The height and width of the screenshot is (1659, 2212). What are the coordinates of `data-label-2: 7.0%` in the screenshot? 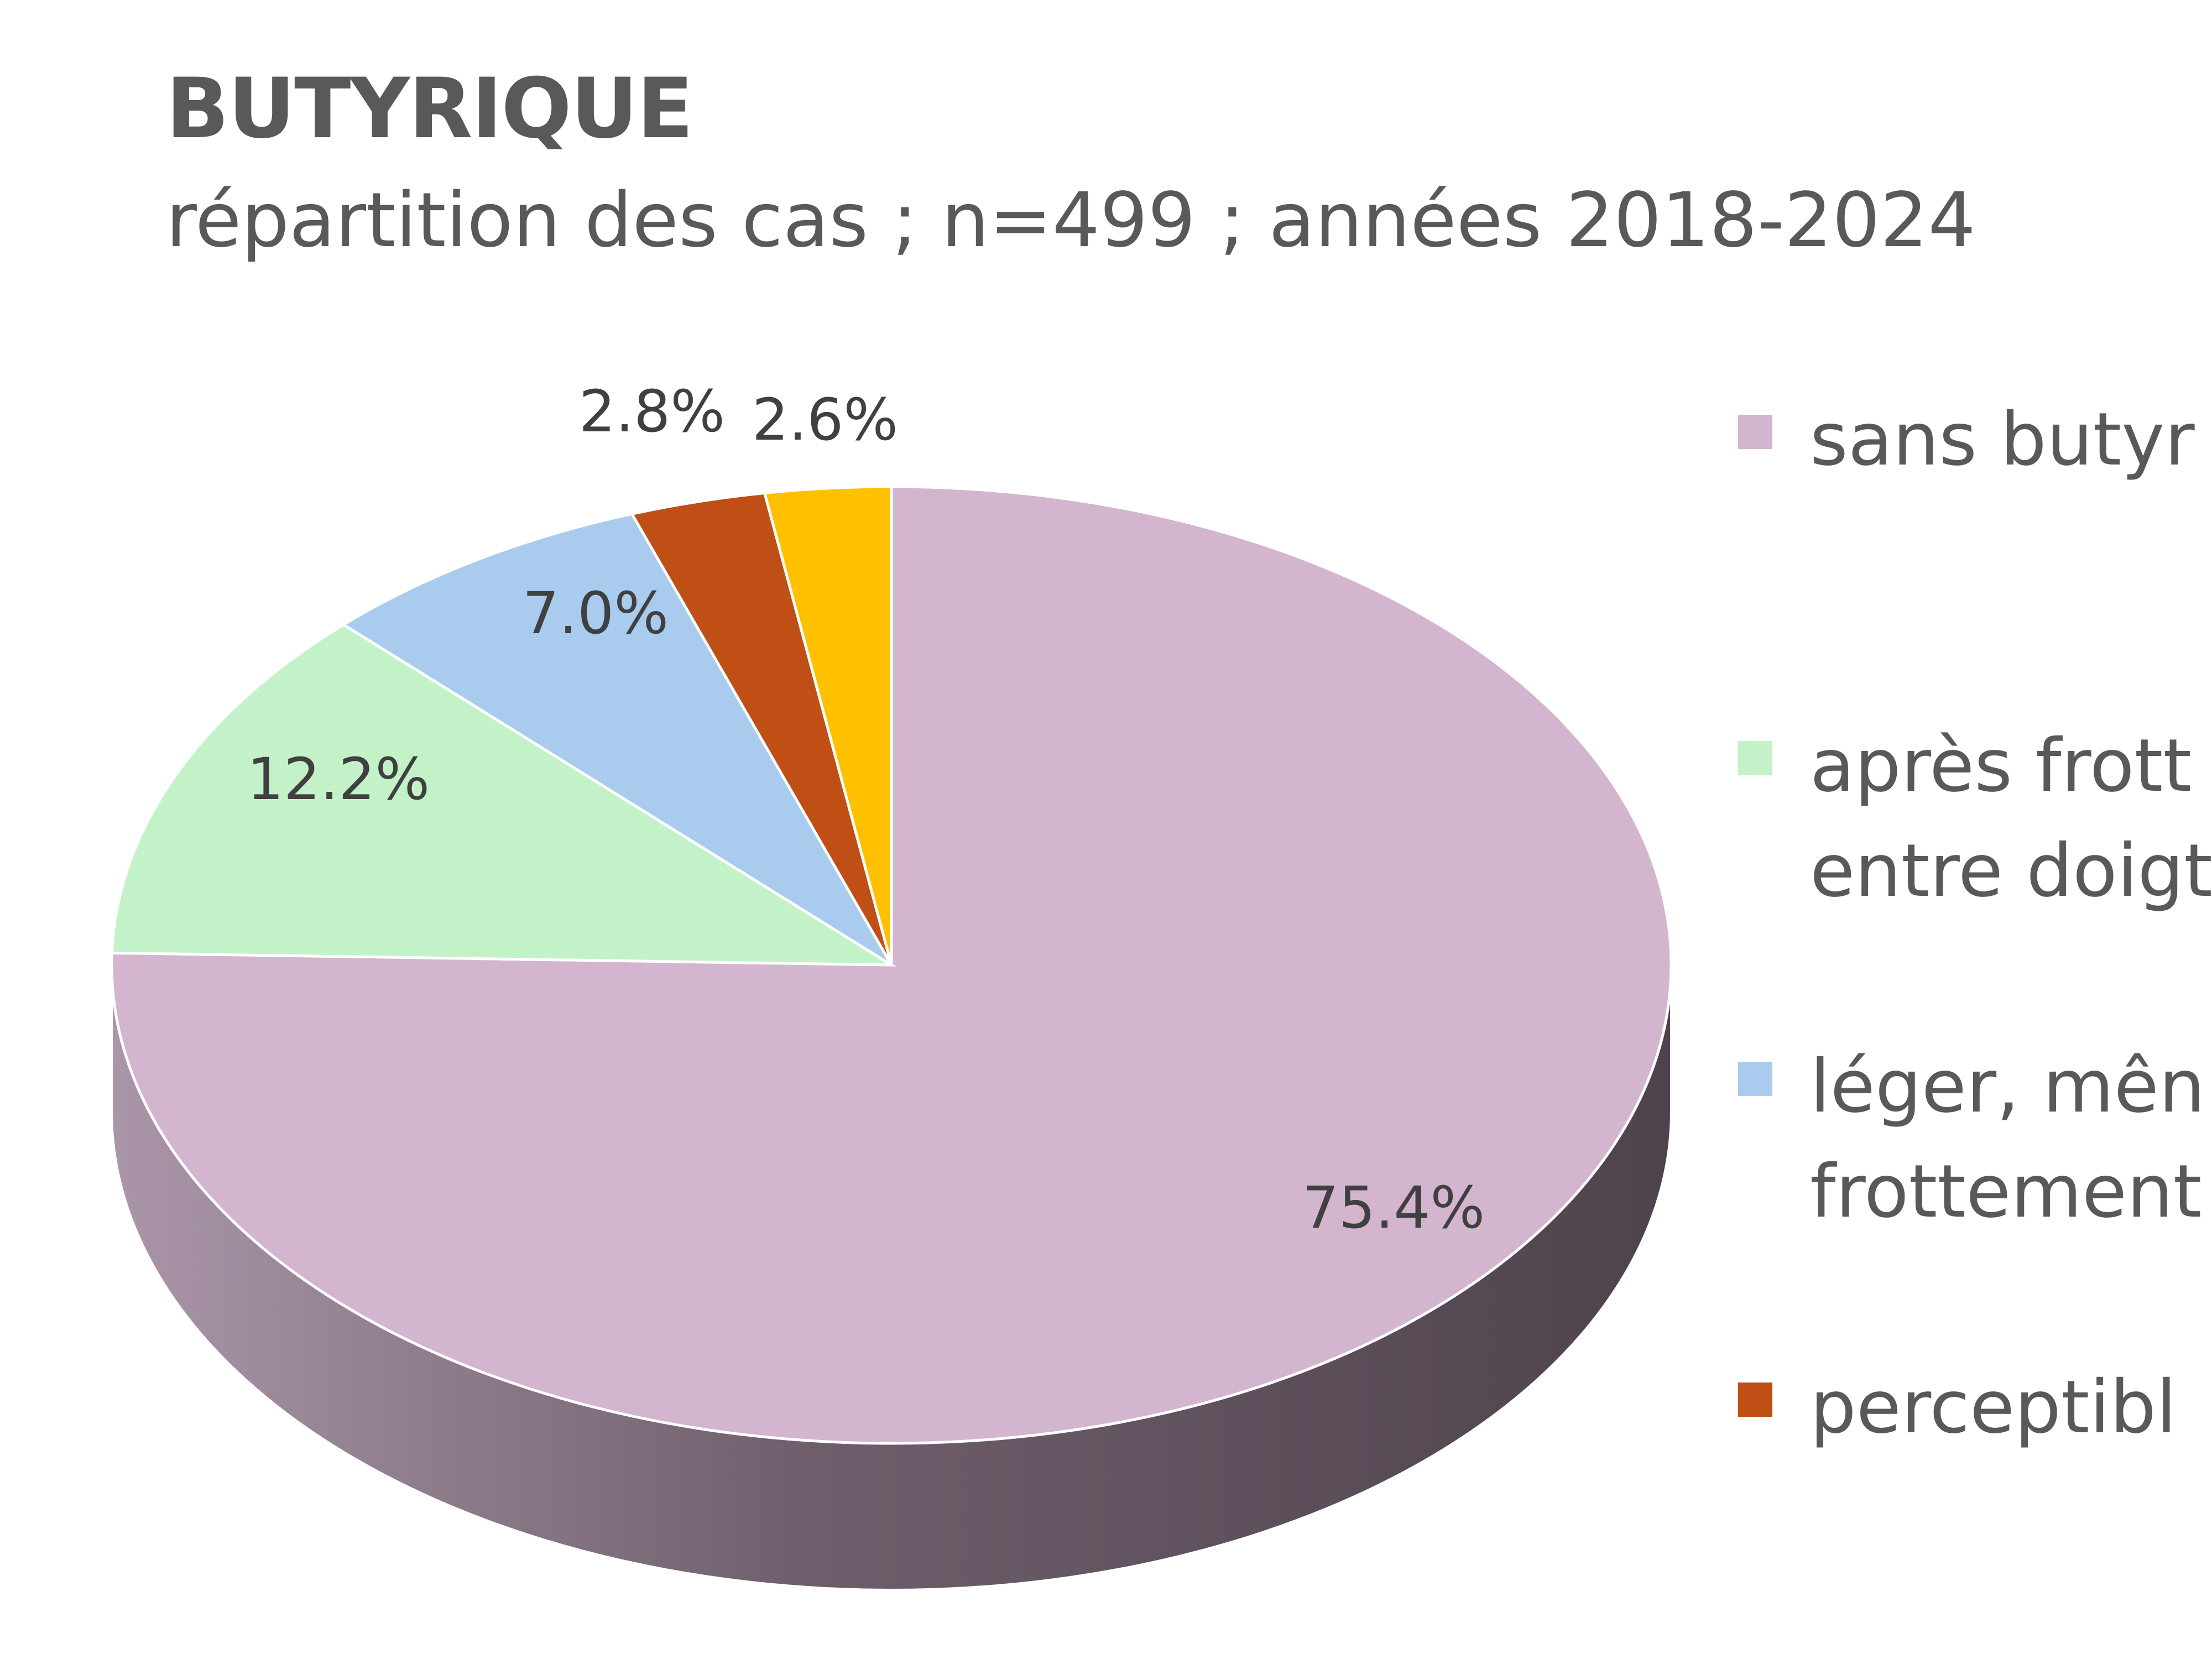 It's located at (596, 613).